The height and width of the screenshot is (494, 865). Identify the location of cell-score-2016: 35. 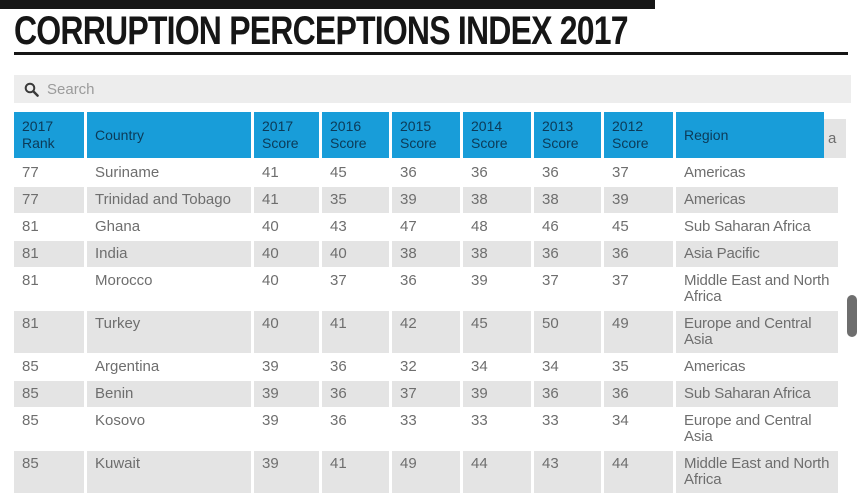
(355, 200).